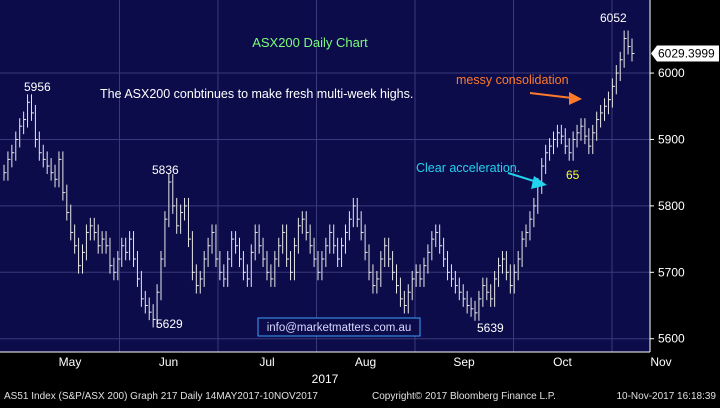  I want to click on annotation-peak-left: 5956, so click(37, 87).